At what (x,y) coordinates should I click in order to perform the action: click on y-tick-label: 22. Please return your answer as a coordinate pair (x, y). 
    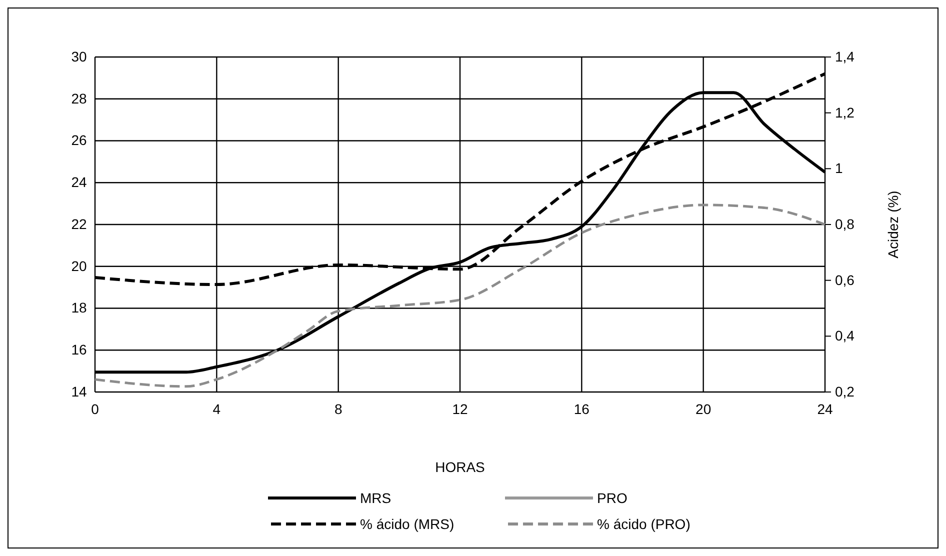
    Looking at the image, I should click on (79, 224).